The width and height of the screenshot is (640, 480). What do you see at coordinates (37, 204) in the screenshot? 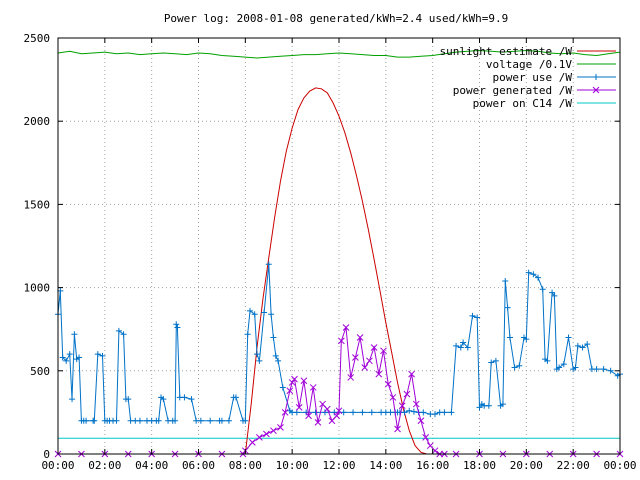
I see `y-tick-label: 1500` at bounding box center [37, 204].